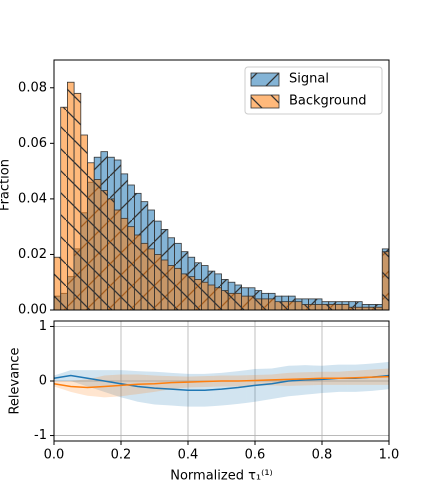 This screenshot has width=432, height=504. Describe the element at coordinates (32, 143) in the screenshot. I see `y-tick-label: 0.06` at that location.